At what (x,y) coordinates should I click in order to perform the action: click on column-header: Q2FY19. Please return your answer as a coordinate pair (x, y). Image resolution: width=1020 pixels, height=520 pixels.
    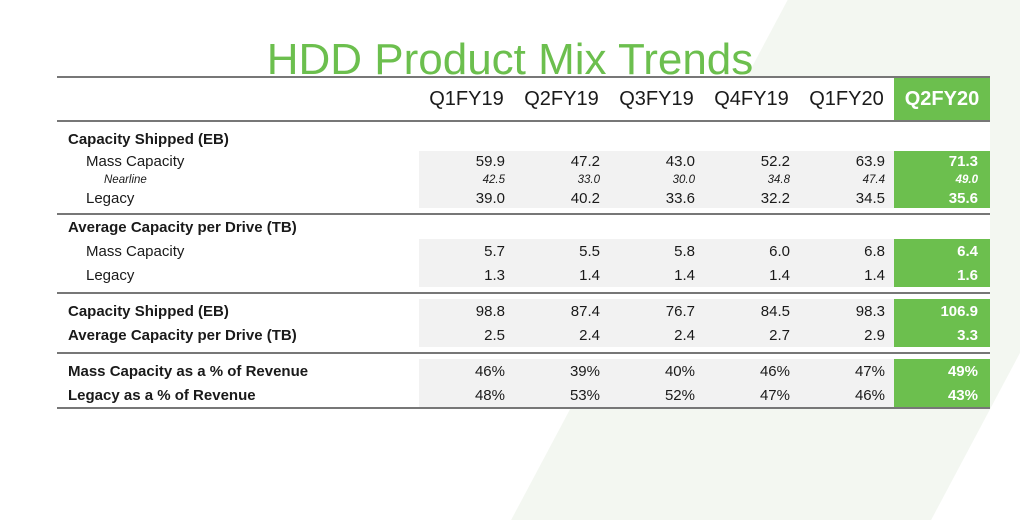
    Looking at the image, I should click on (561, 99).